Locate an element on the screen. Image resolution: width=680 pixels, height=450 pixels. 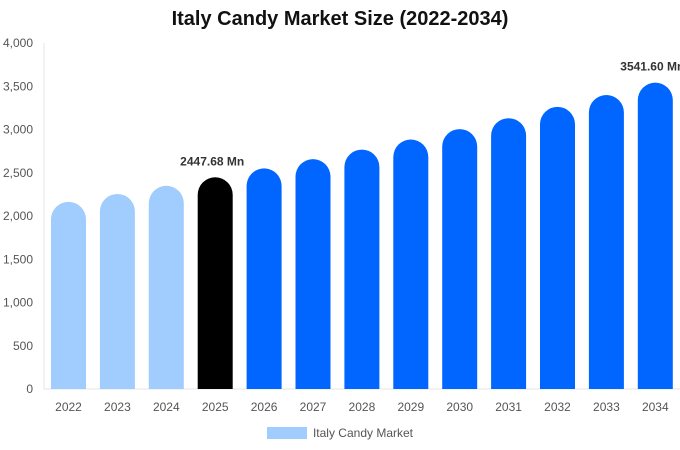
x-tick-label: 2025 is located at coordinates (215, 407).